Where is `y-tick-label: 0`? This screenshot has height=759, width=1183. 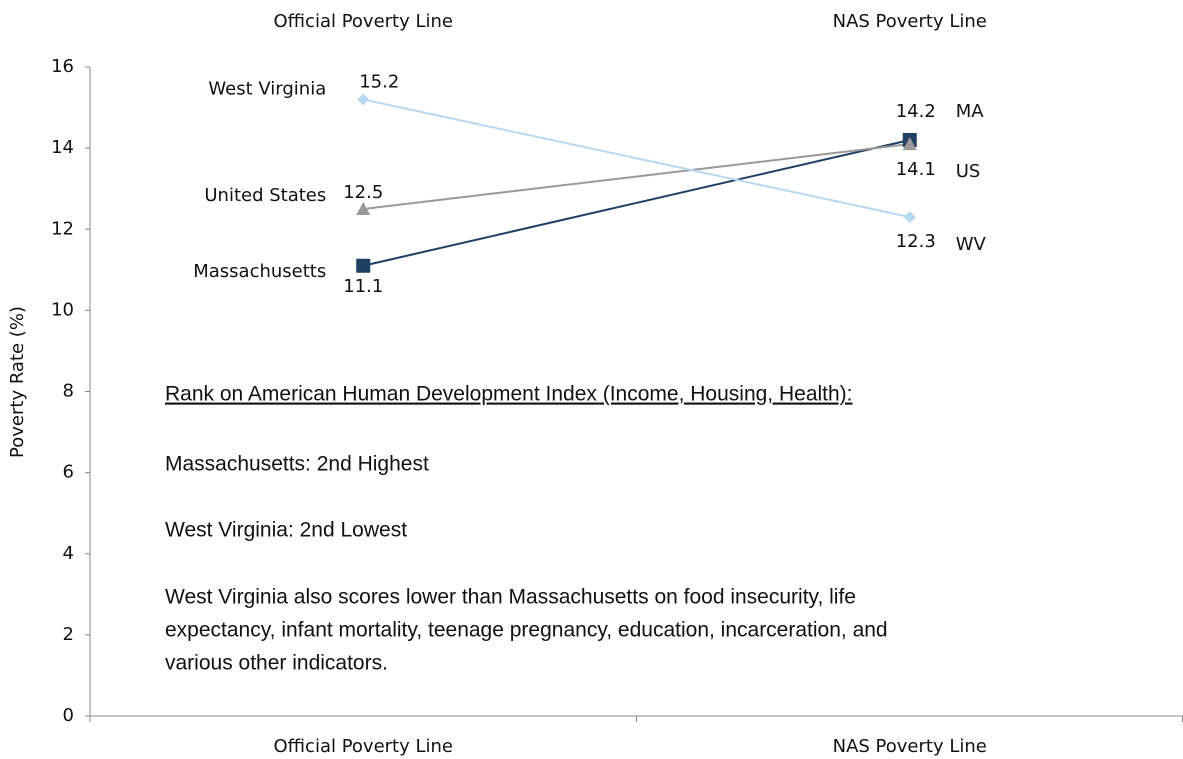
y-tick-label: 0 is located at coordinates (68, 715).